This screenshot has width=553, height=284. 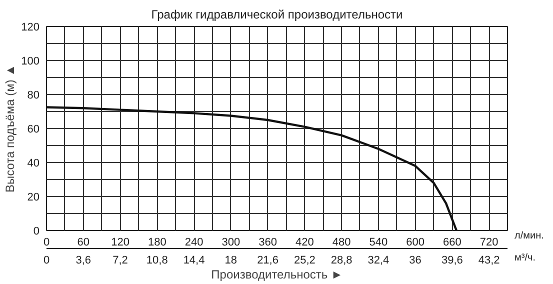 I want to click on x2-tick-label: 10,8, so click(x=157, y=260).